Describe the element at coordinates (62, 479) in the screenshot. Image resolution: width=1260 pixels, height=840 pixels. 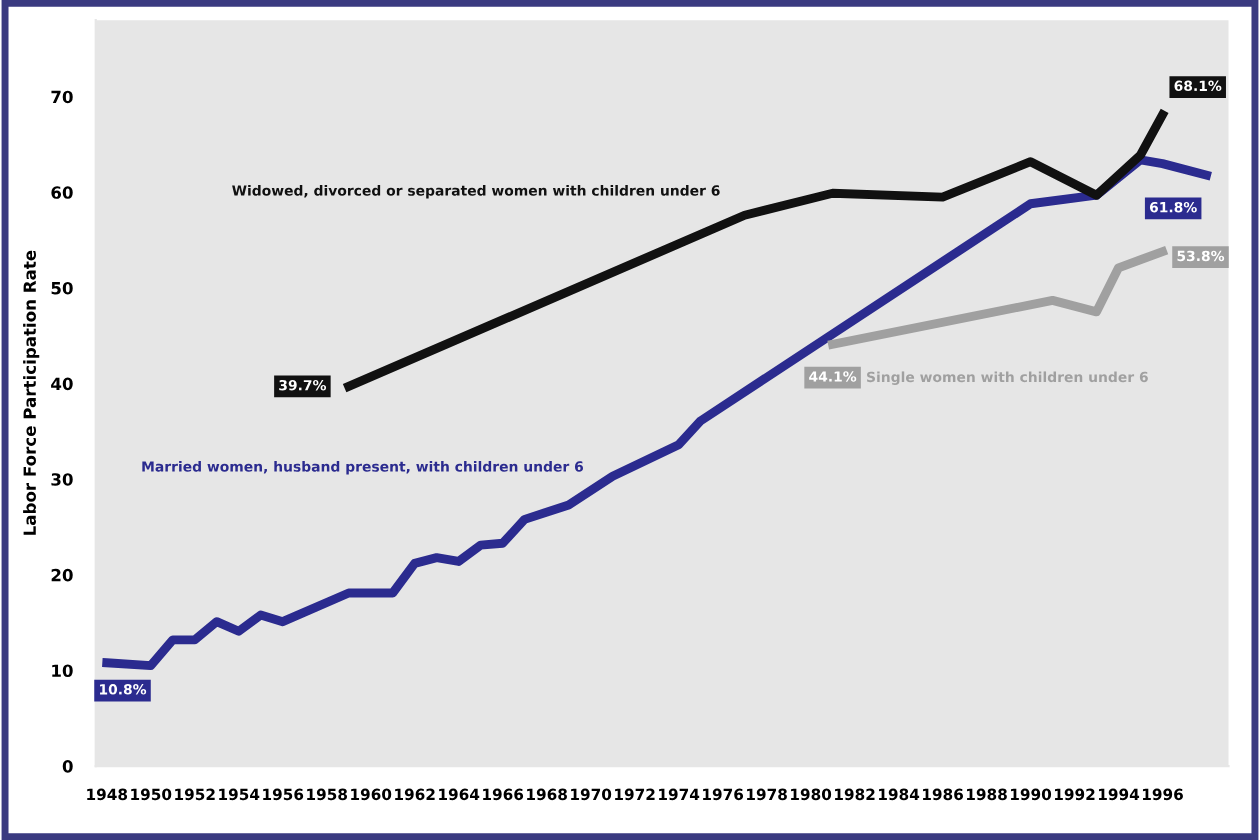
I see `y-tick-label: 30` at that location.